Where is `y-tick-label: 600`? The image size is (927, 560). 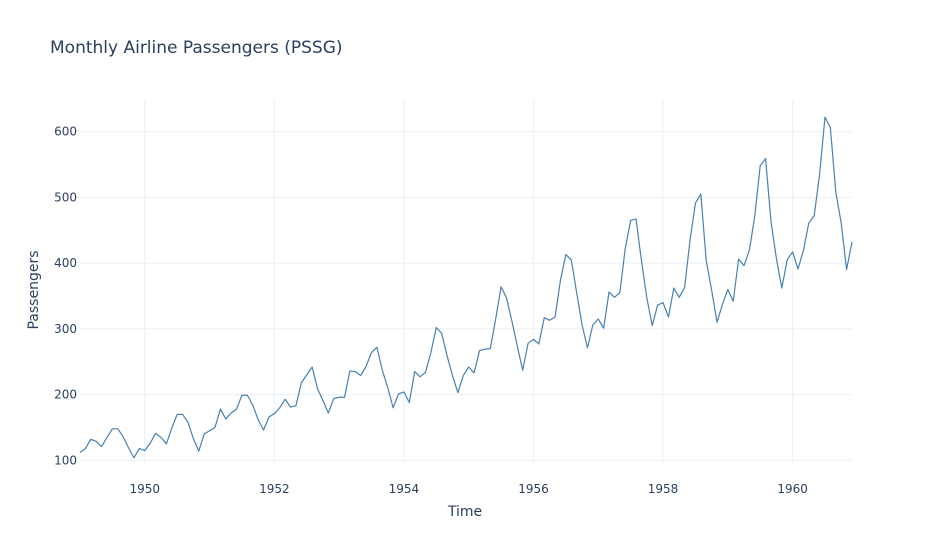 y-tick-label: 600 is located at coordinates (65, 132).